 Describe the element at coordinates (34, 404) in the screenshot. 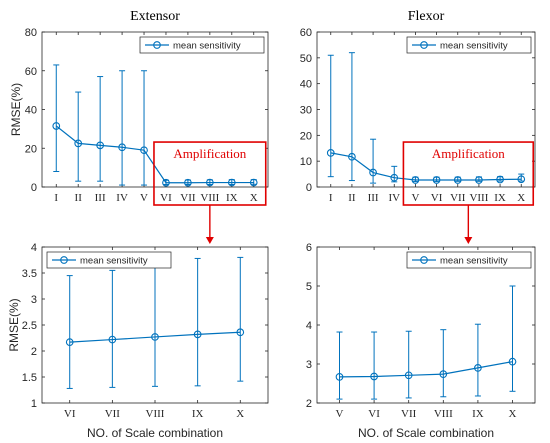

I see `y-tick-label: 1` at that location.